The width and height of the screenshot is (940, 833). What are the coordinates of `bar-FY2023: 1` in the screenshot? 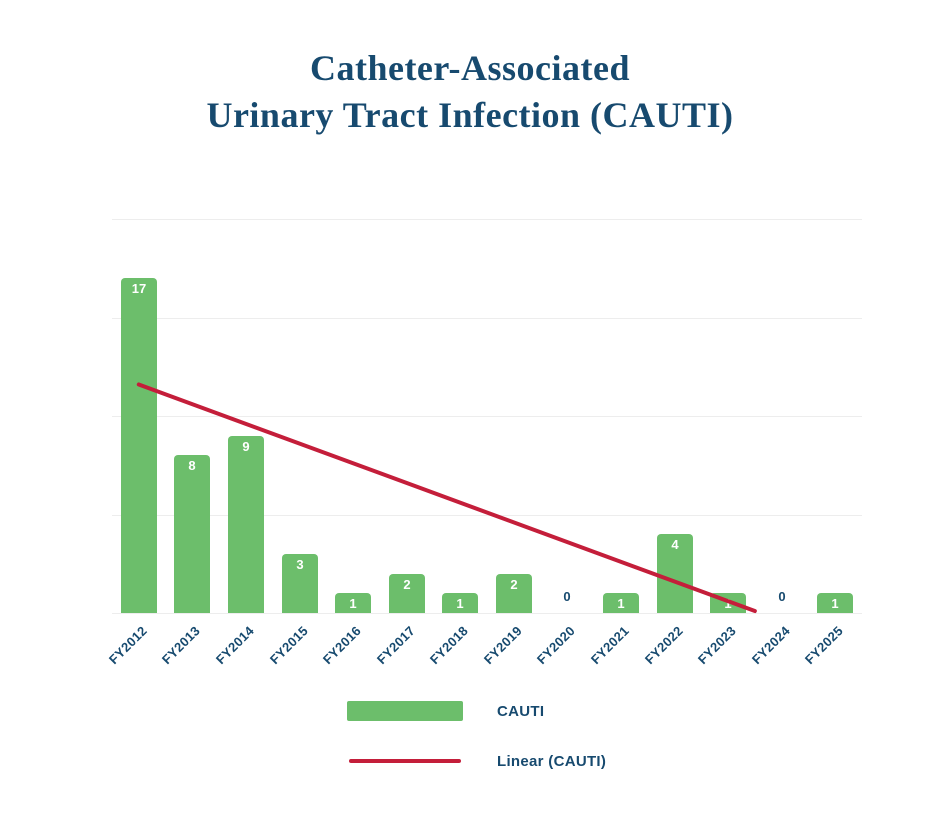 It's located at (728, 603).